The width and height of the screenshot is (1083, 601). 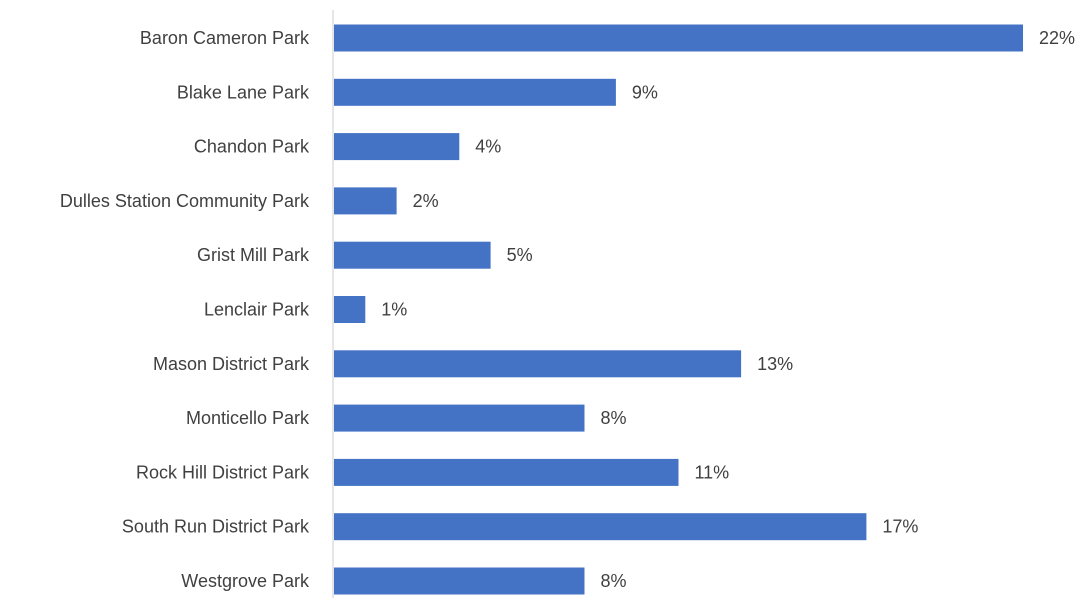 What do you see at coordinates (426, 201) in the screenshot?
I see `data-label-dulles-station-community-park: 2%` at bounding box center [426, 201].